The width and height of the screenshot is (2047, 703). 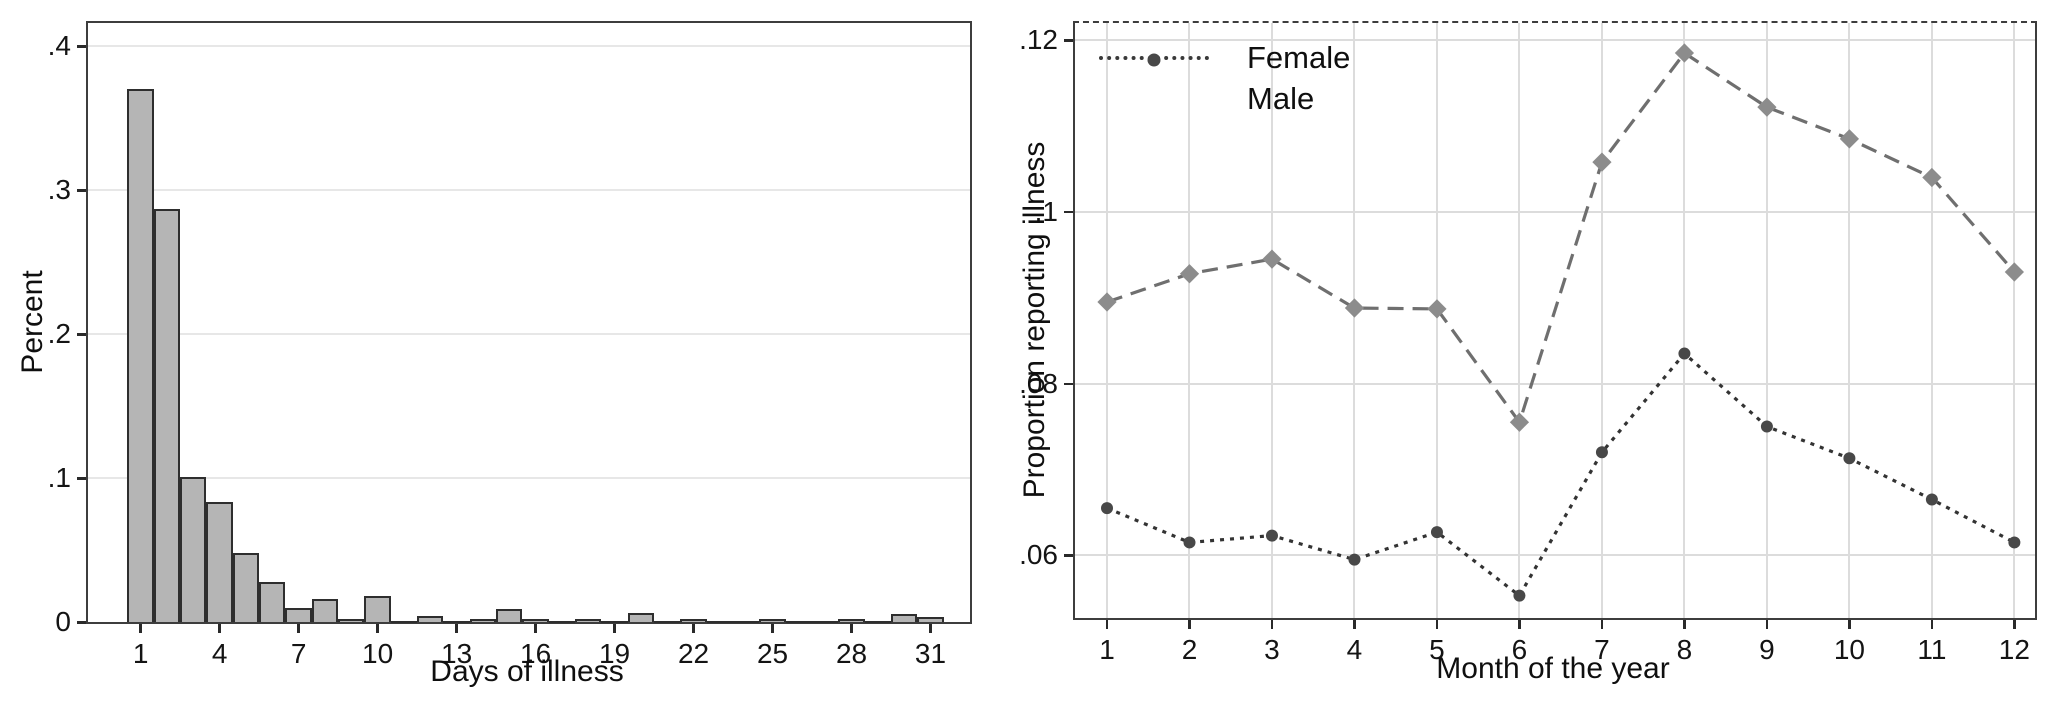 I want to click on legend: Female Male, so click(x=1224, y=78).